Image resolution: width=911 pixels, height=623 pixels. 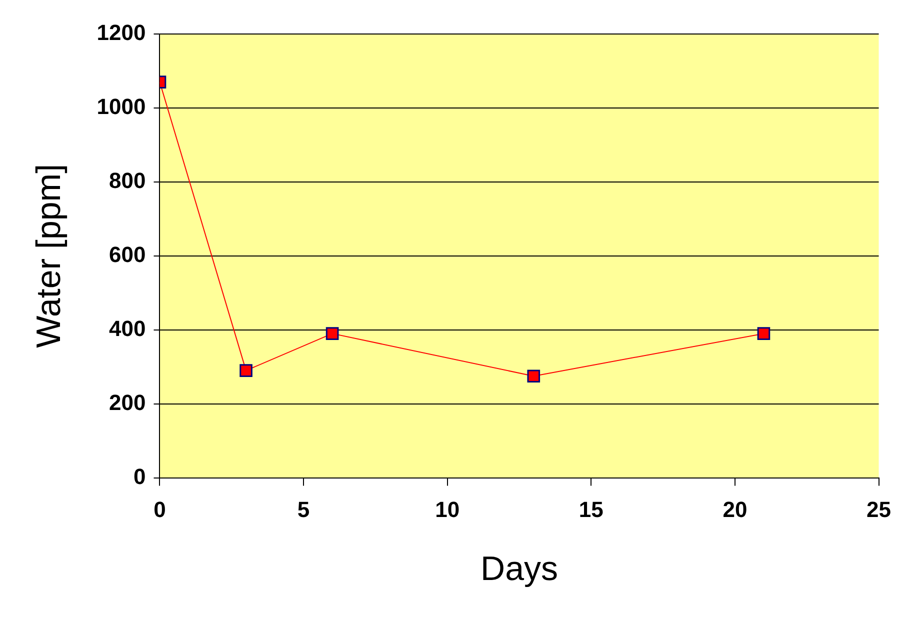 I want to click on x-tick-label: 15, so click(x=591, y=509).